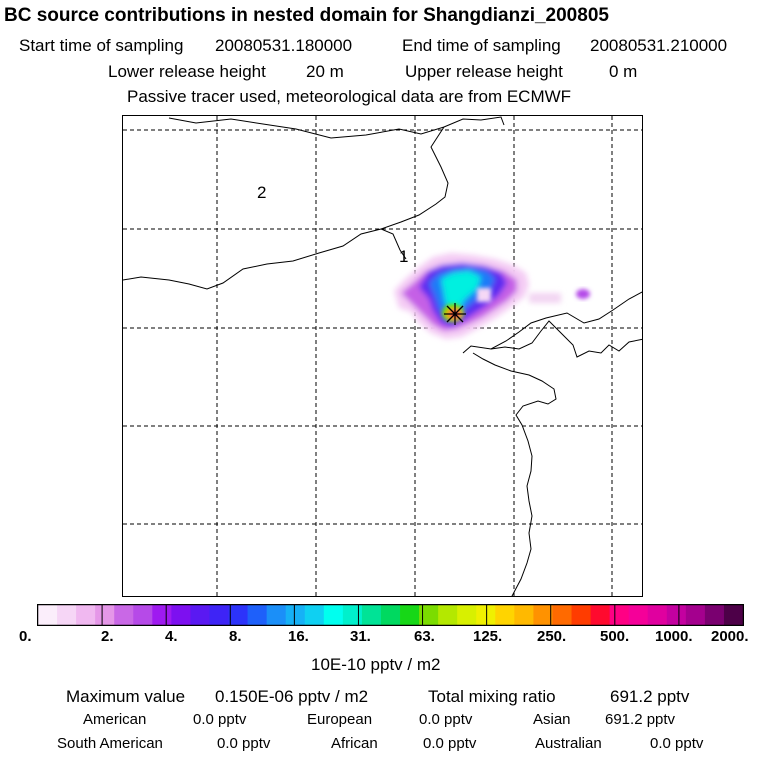 The width and height of the screenshot is (768, 768). I want to click on colorbar, so click(390, 615).